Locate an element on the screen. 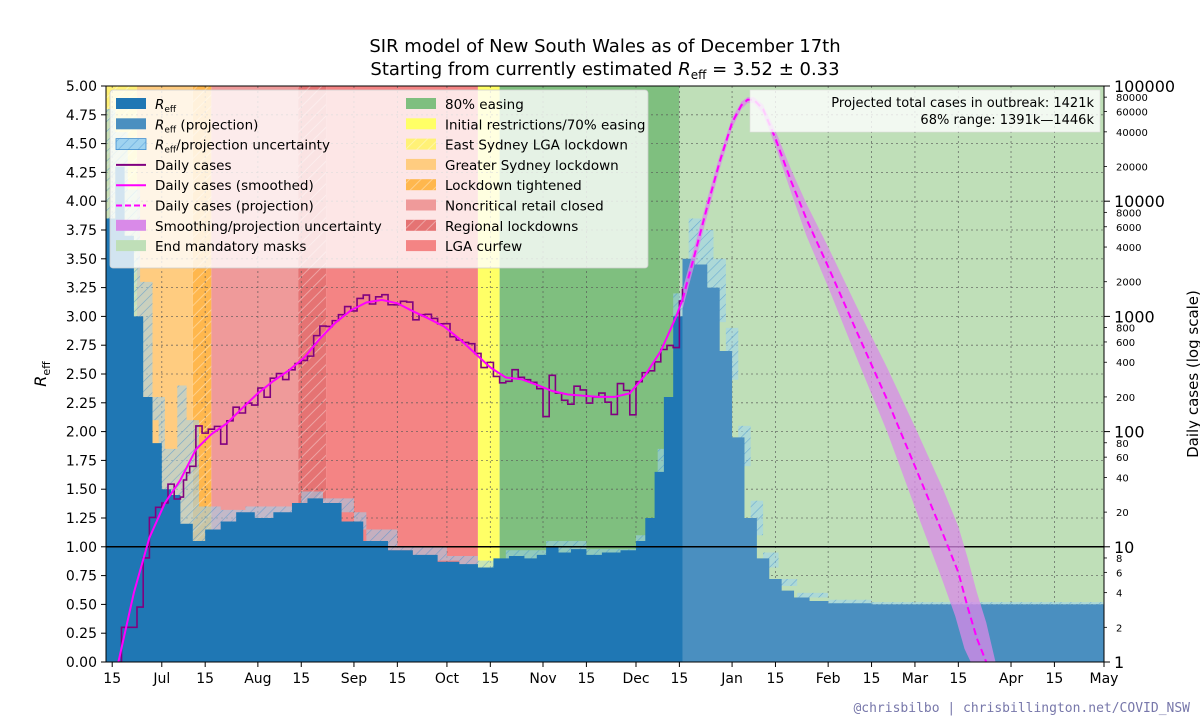 Image resolution: width=1200 pixels, height=724 pixels. x-tick-label-2022-02-15: 15 is located at coordinates (872, 679).